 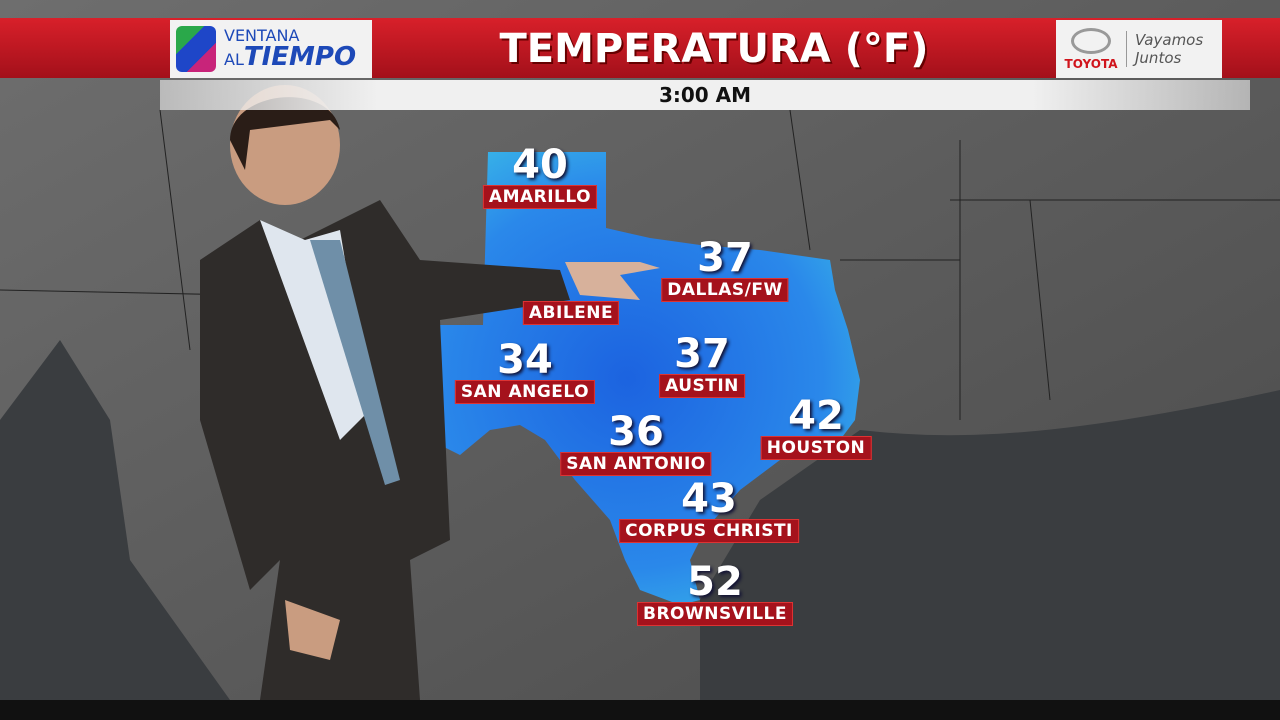 I want to click on brand-line1: VENTANA, so click(x=262, y=35).